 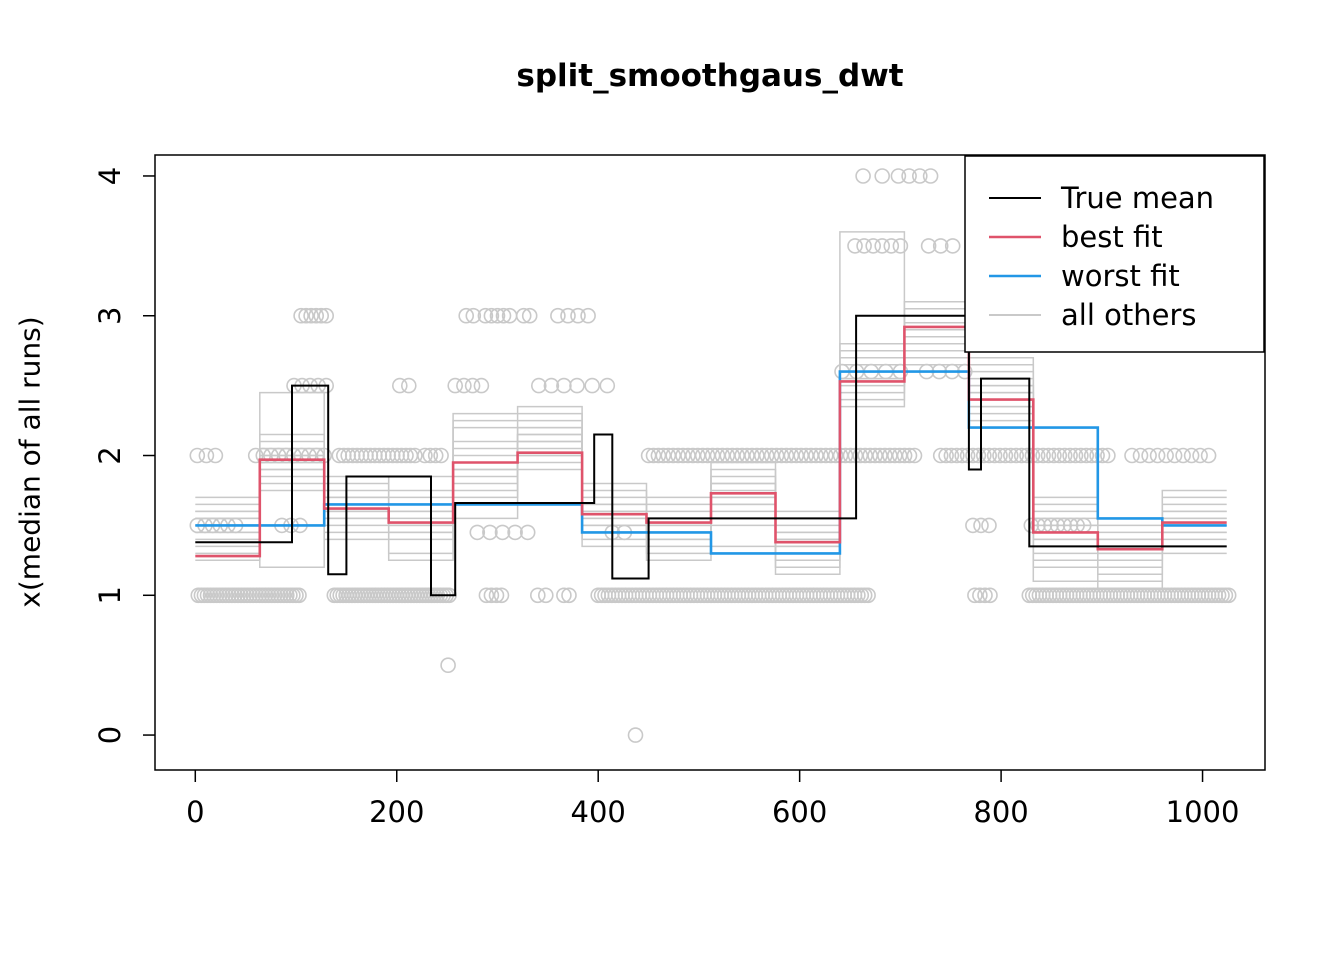 What do you see at coordinates (598, 812) in the screenshot?
I see `x-axis-tick-label: 400` at bounding box center [598, 812].